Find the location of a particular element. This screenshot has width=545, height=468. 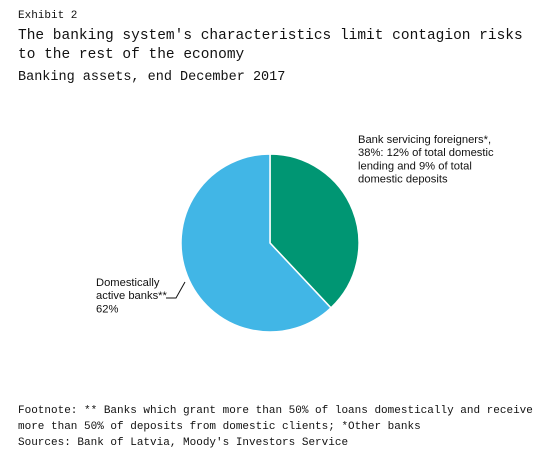

pie-slices is located at coordinates (270, 243).